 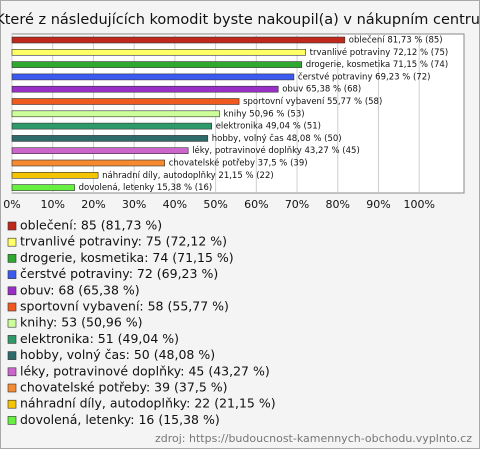 What do you see at coordinates (256, 204) in the screenshot?
I see `x-tick-label: 60%` at bounding box center [256, 204].